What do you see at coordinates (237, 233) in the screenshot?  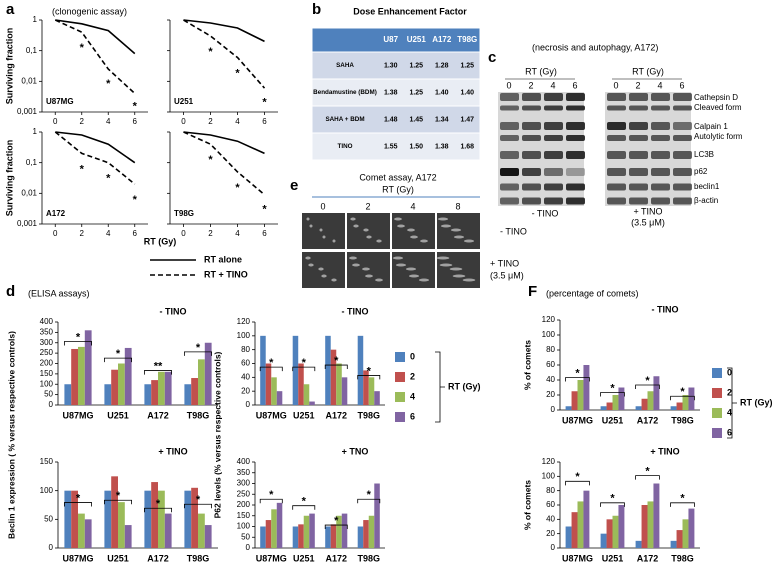 I see `x-tick-label: 4` at bounding box center [237, 233].